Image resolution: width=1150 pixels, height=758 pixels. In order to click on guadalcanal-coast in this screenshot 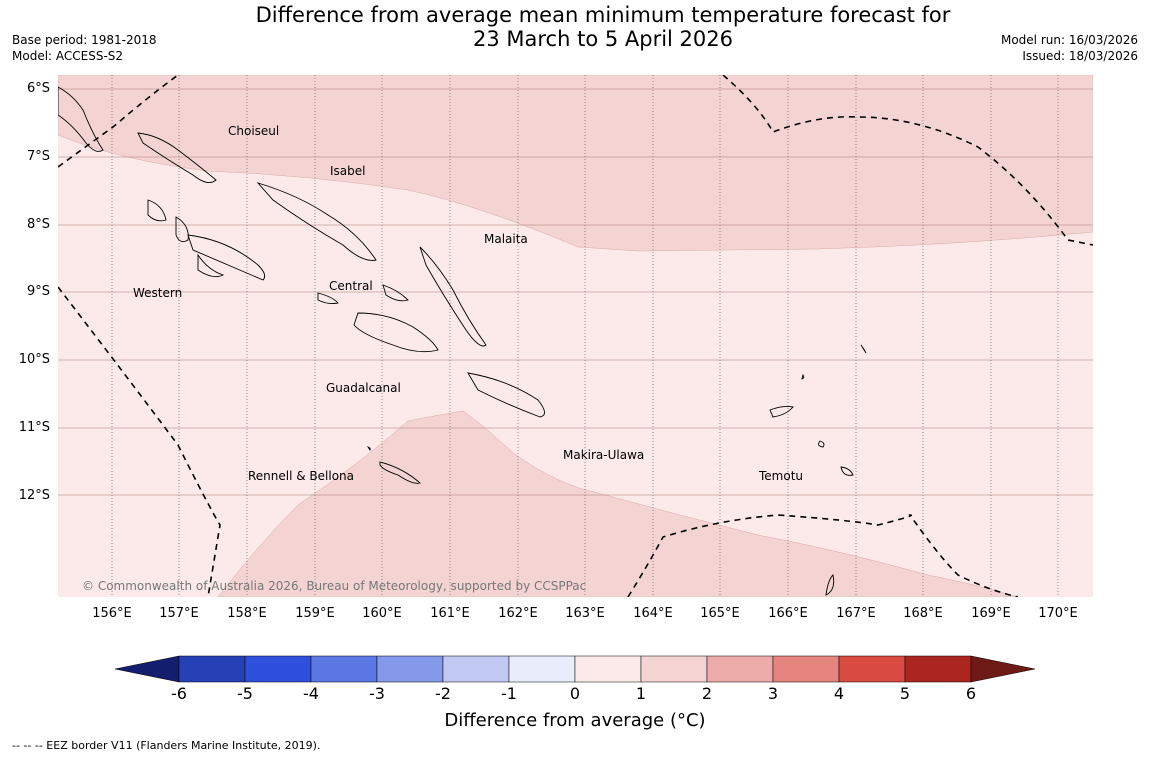, I will do `click(396, 332)`.